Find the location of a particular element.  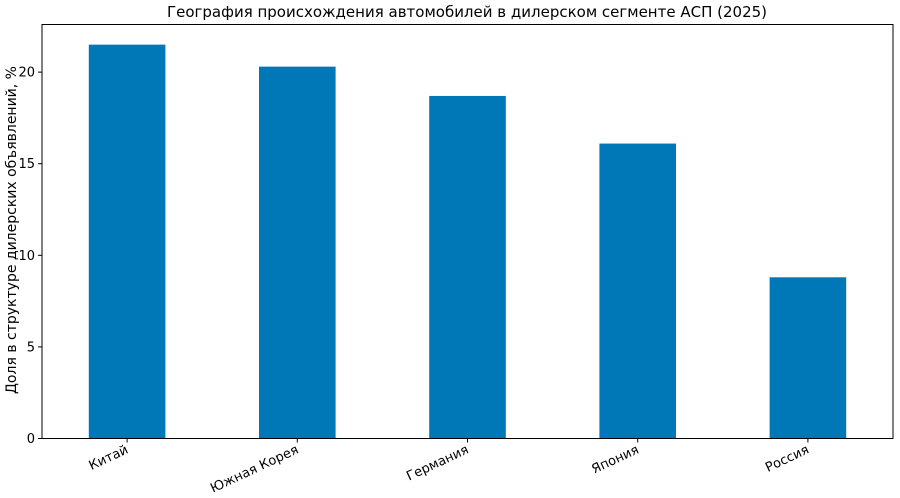

y-axis-ticks: 0 5 10 15 20 is located at coordinates (30, 256).